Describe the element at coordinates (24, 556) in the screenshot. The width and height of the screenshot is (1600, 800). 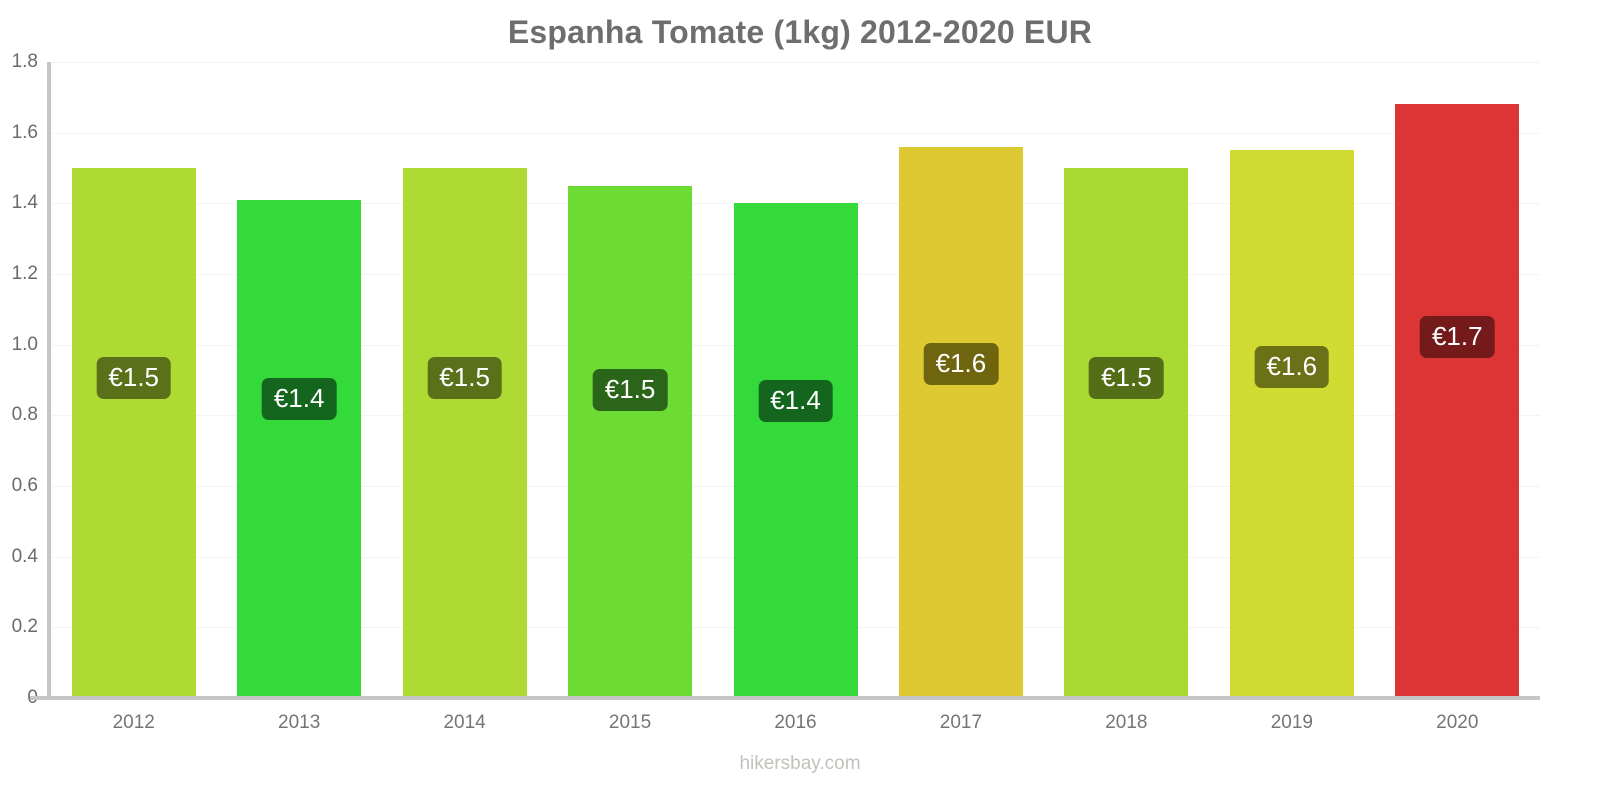
I see `y-tick-label: 0.4` at that location.